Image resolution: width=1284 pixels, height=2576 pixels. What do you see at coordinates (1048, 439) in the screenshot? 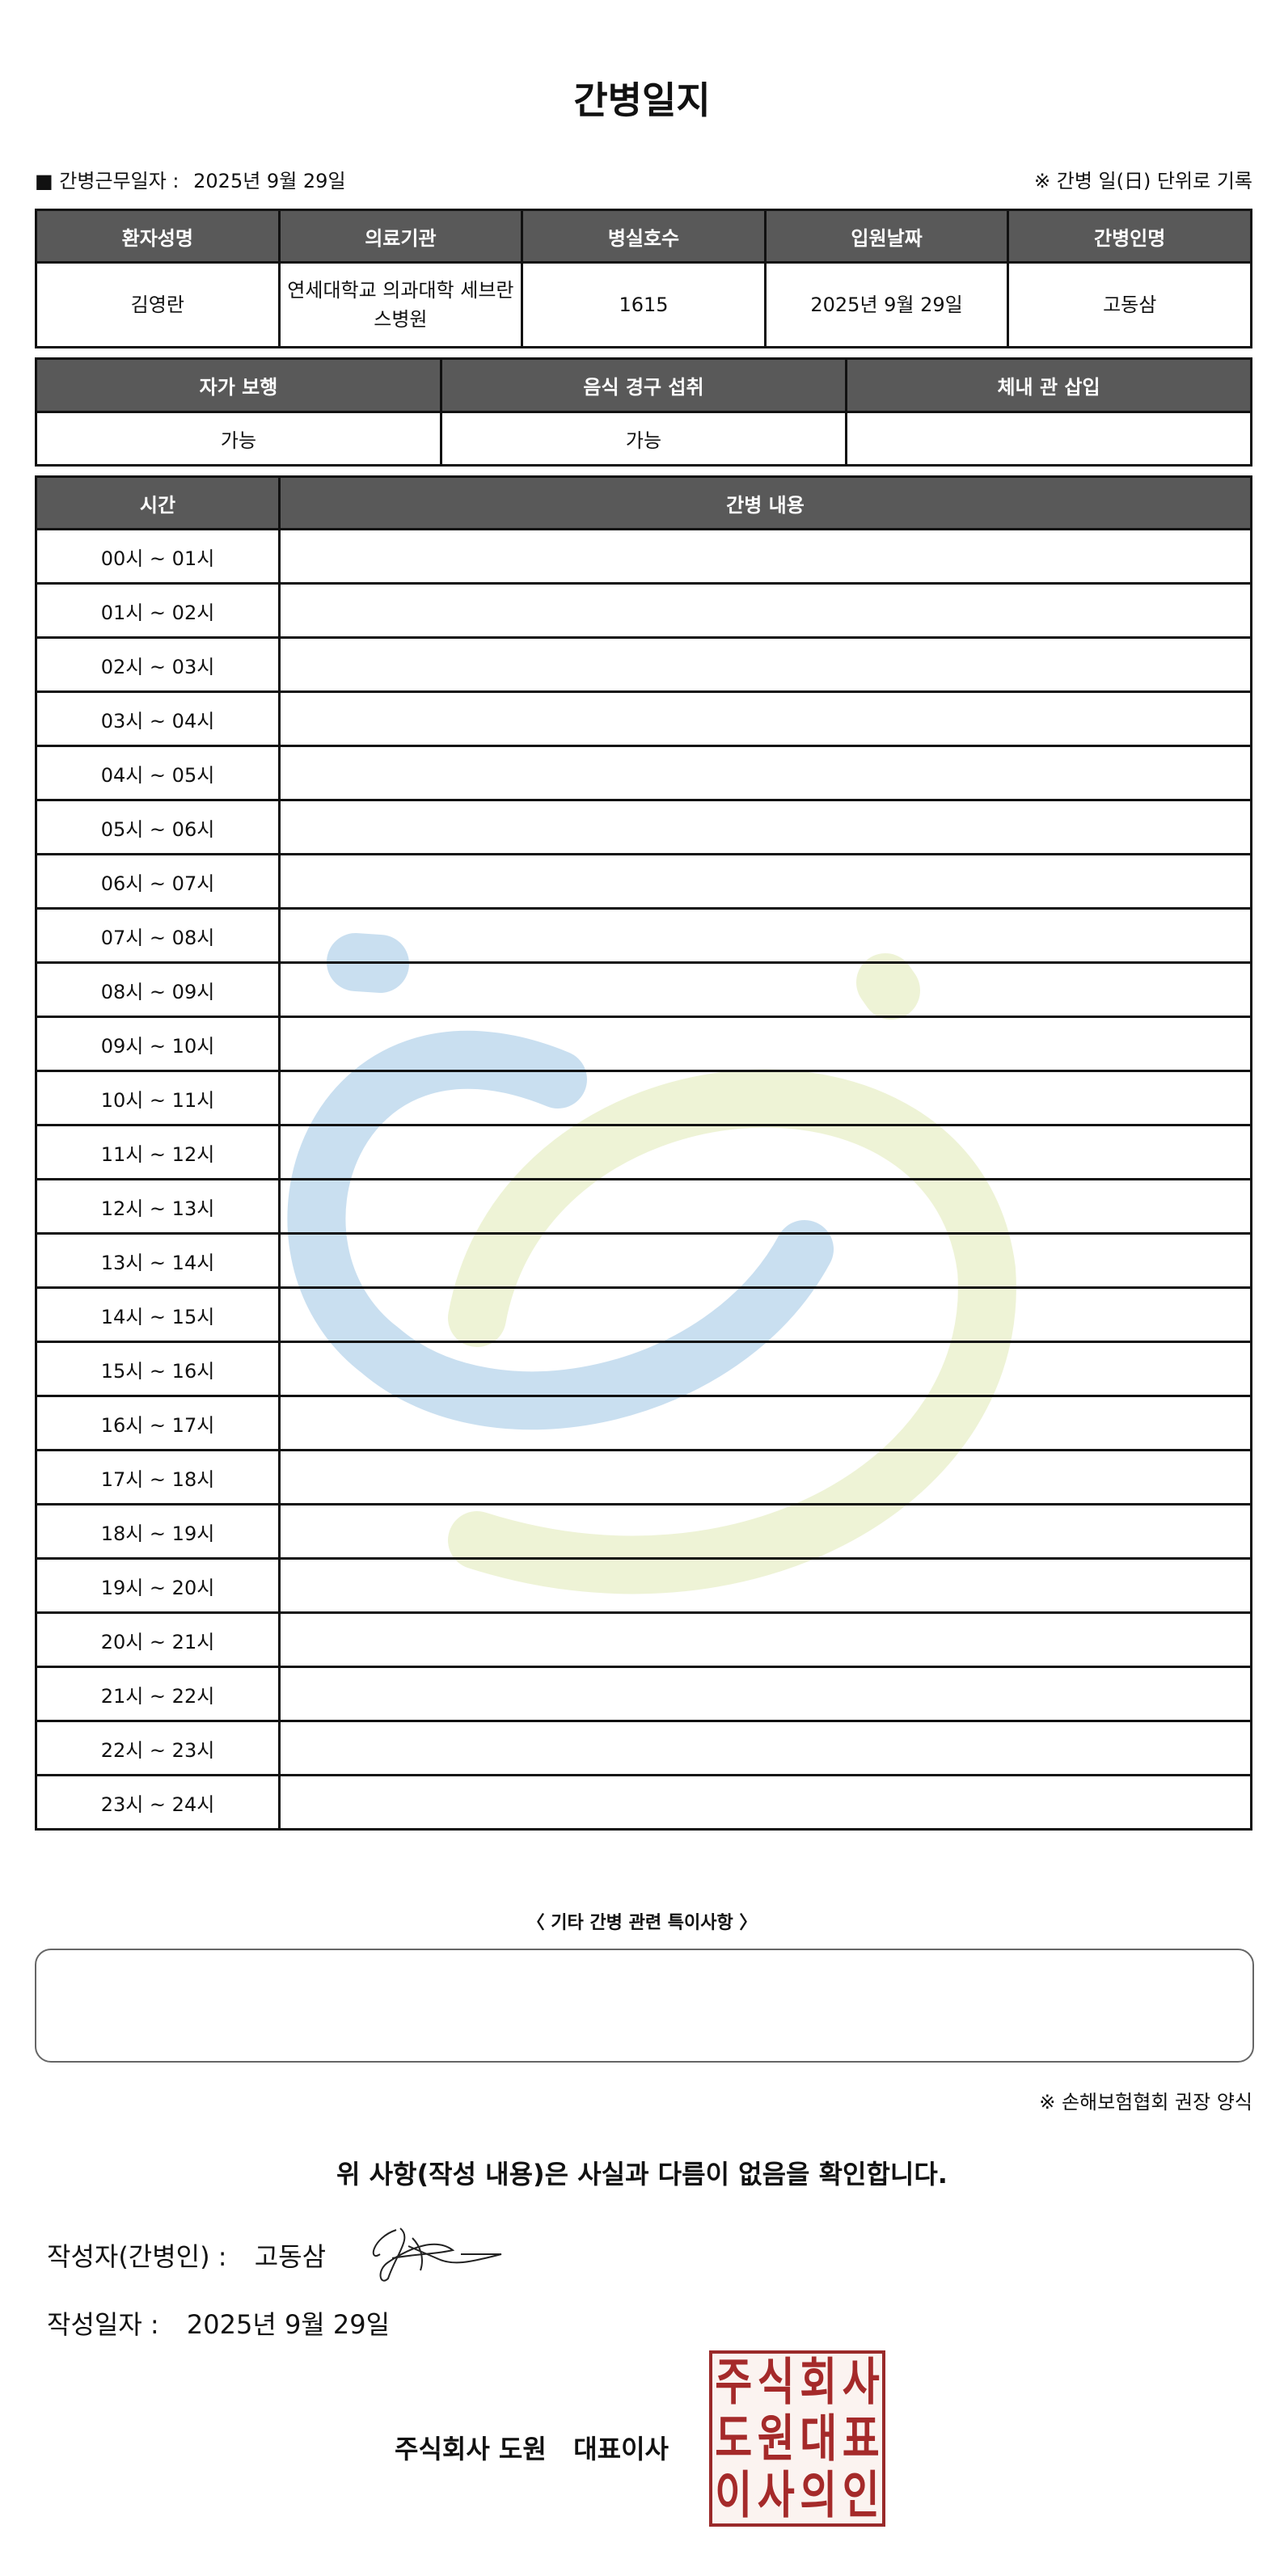
I see `tube-value` at bounding box center [1048, 439].